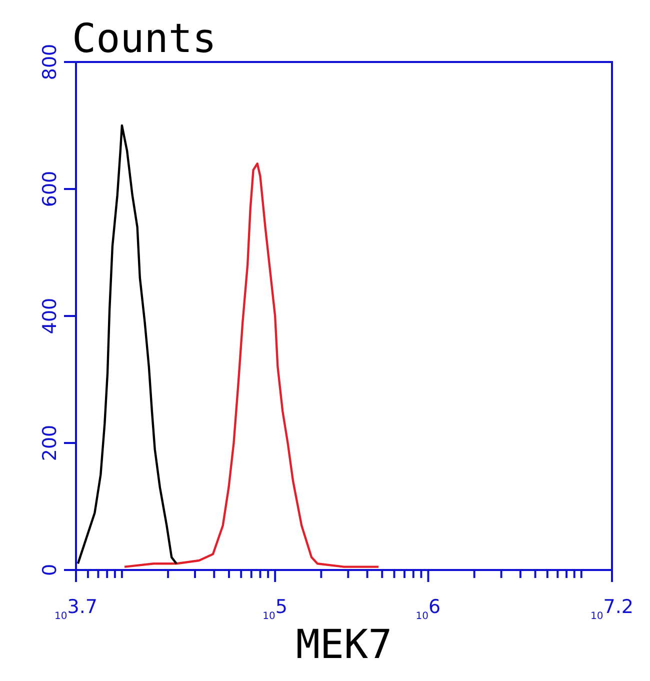 Image resolution: width=650 pixels, height=681 pixels. I want to click on y-tick-label: 600, so click(50, 189).